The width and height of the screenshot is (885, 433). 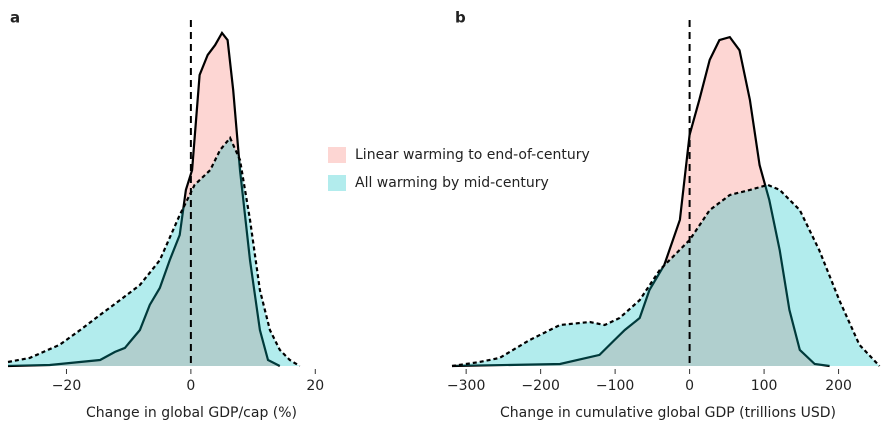 I want to click on x-tick-label: 20, so click(x=315, y=386).